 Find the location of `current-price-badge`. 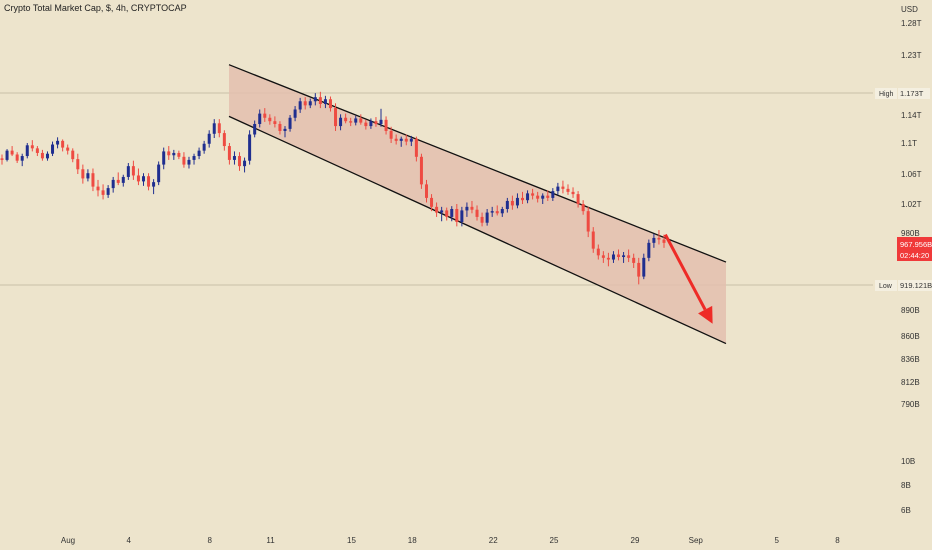

current-price-badge is located at coordinates (914, 249).